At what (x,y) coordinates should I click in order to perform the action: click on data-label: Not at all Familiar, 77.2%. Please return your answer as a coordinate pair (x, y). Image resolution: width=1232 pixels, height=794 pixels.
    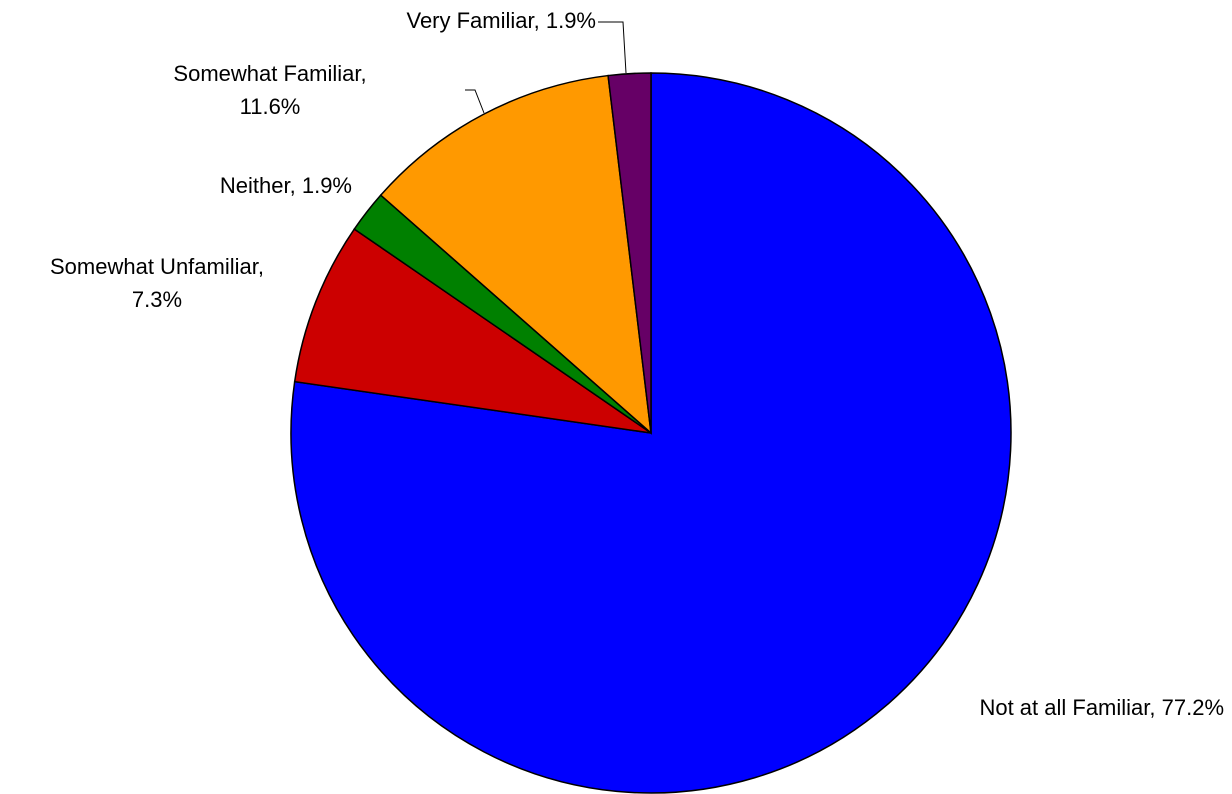
    Looking at the image, I should click on (1101, 707).